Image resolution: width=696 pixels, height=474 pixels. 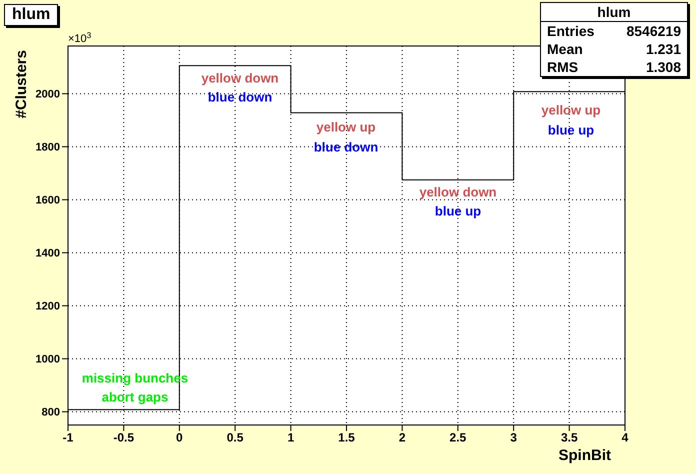 I want to click on y-tick-label: 1000, so click(x=48, y=360).